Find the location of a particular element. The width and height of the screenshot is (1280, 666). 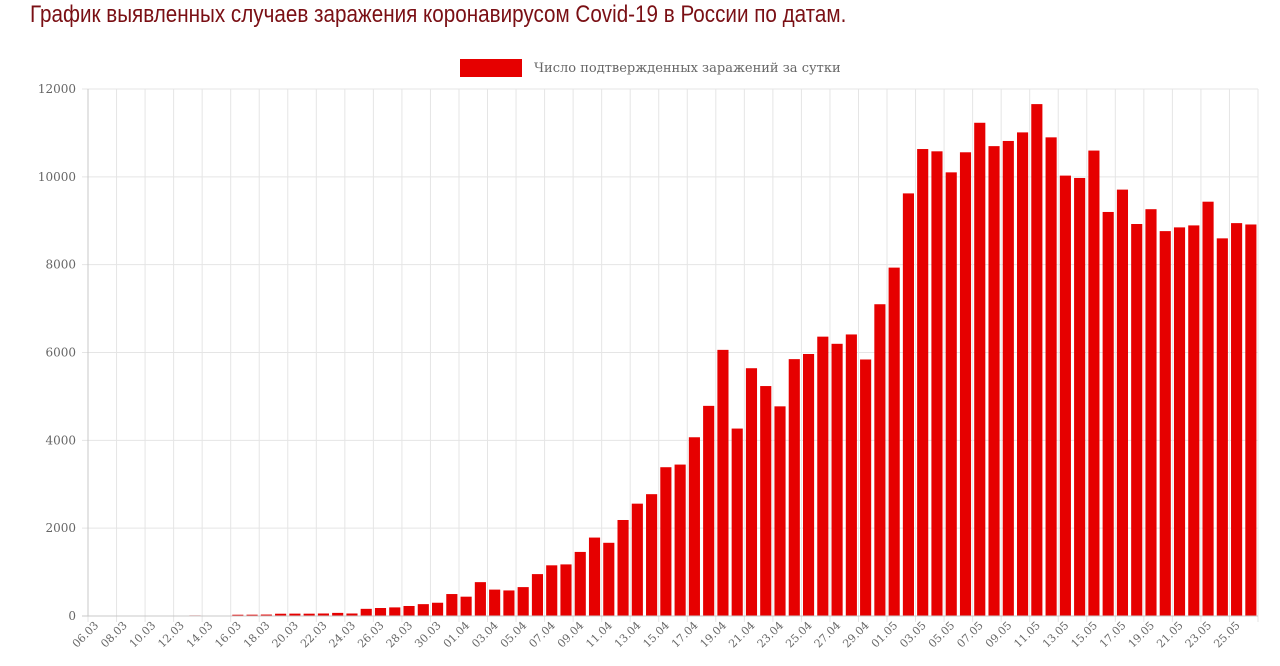

x-tick-label: 10.03 is located at coordinates (142, 634).